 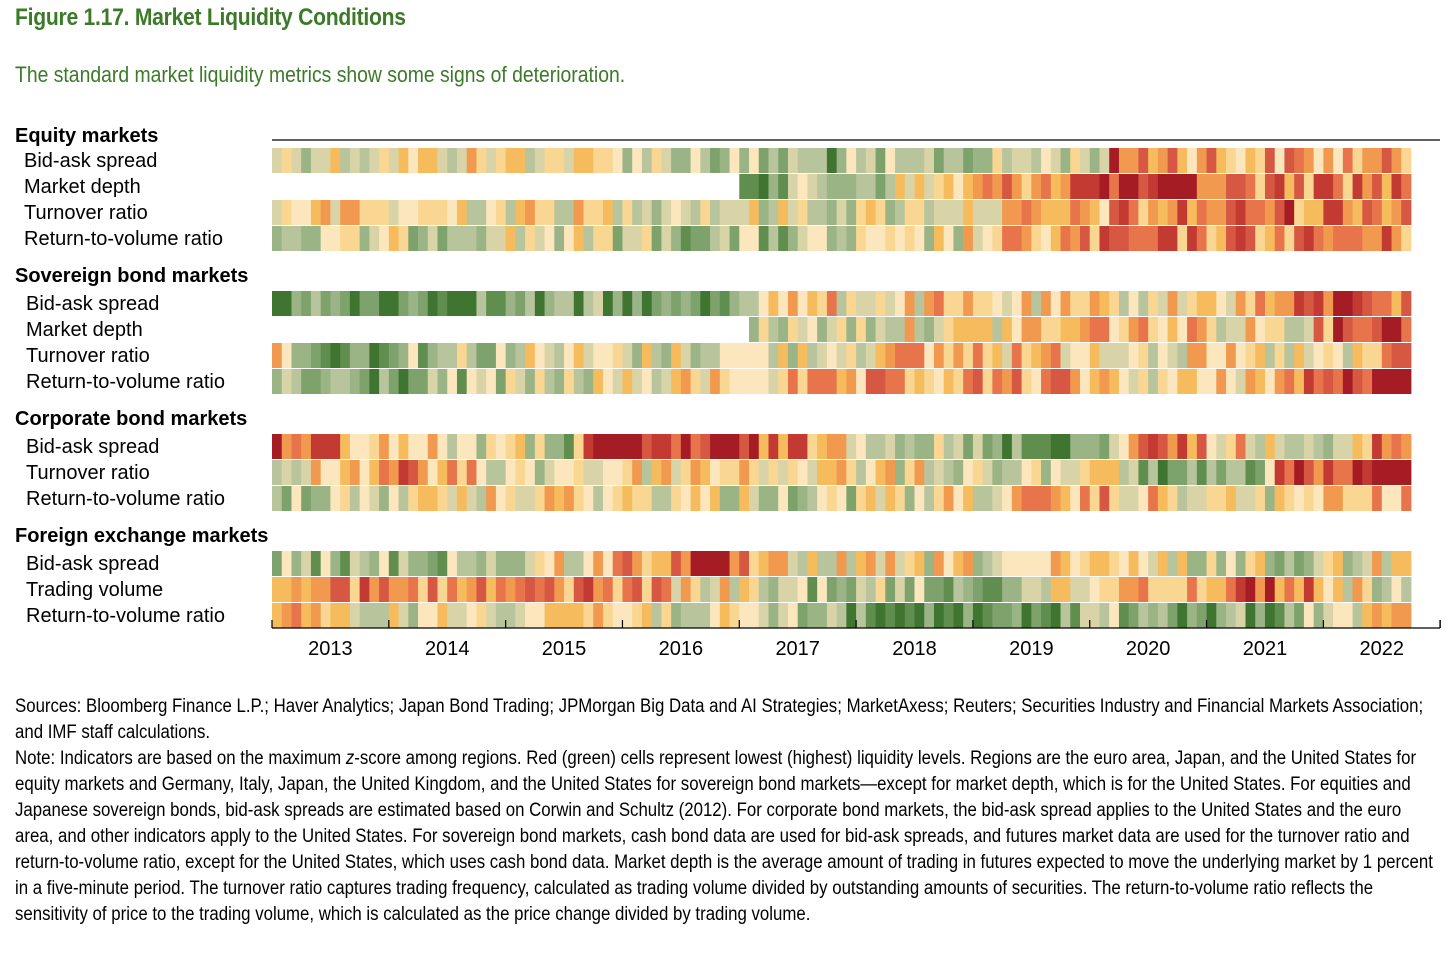 What do you see at coordinates (92, 564) in the screenshot?
I see `row-label-3-0: Bid-ask spread` at bounding box center [92, 564].